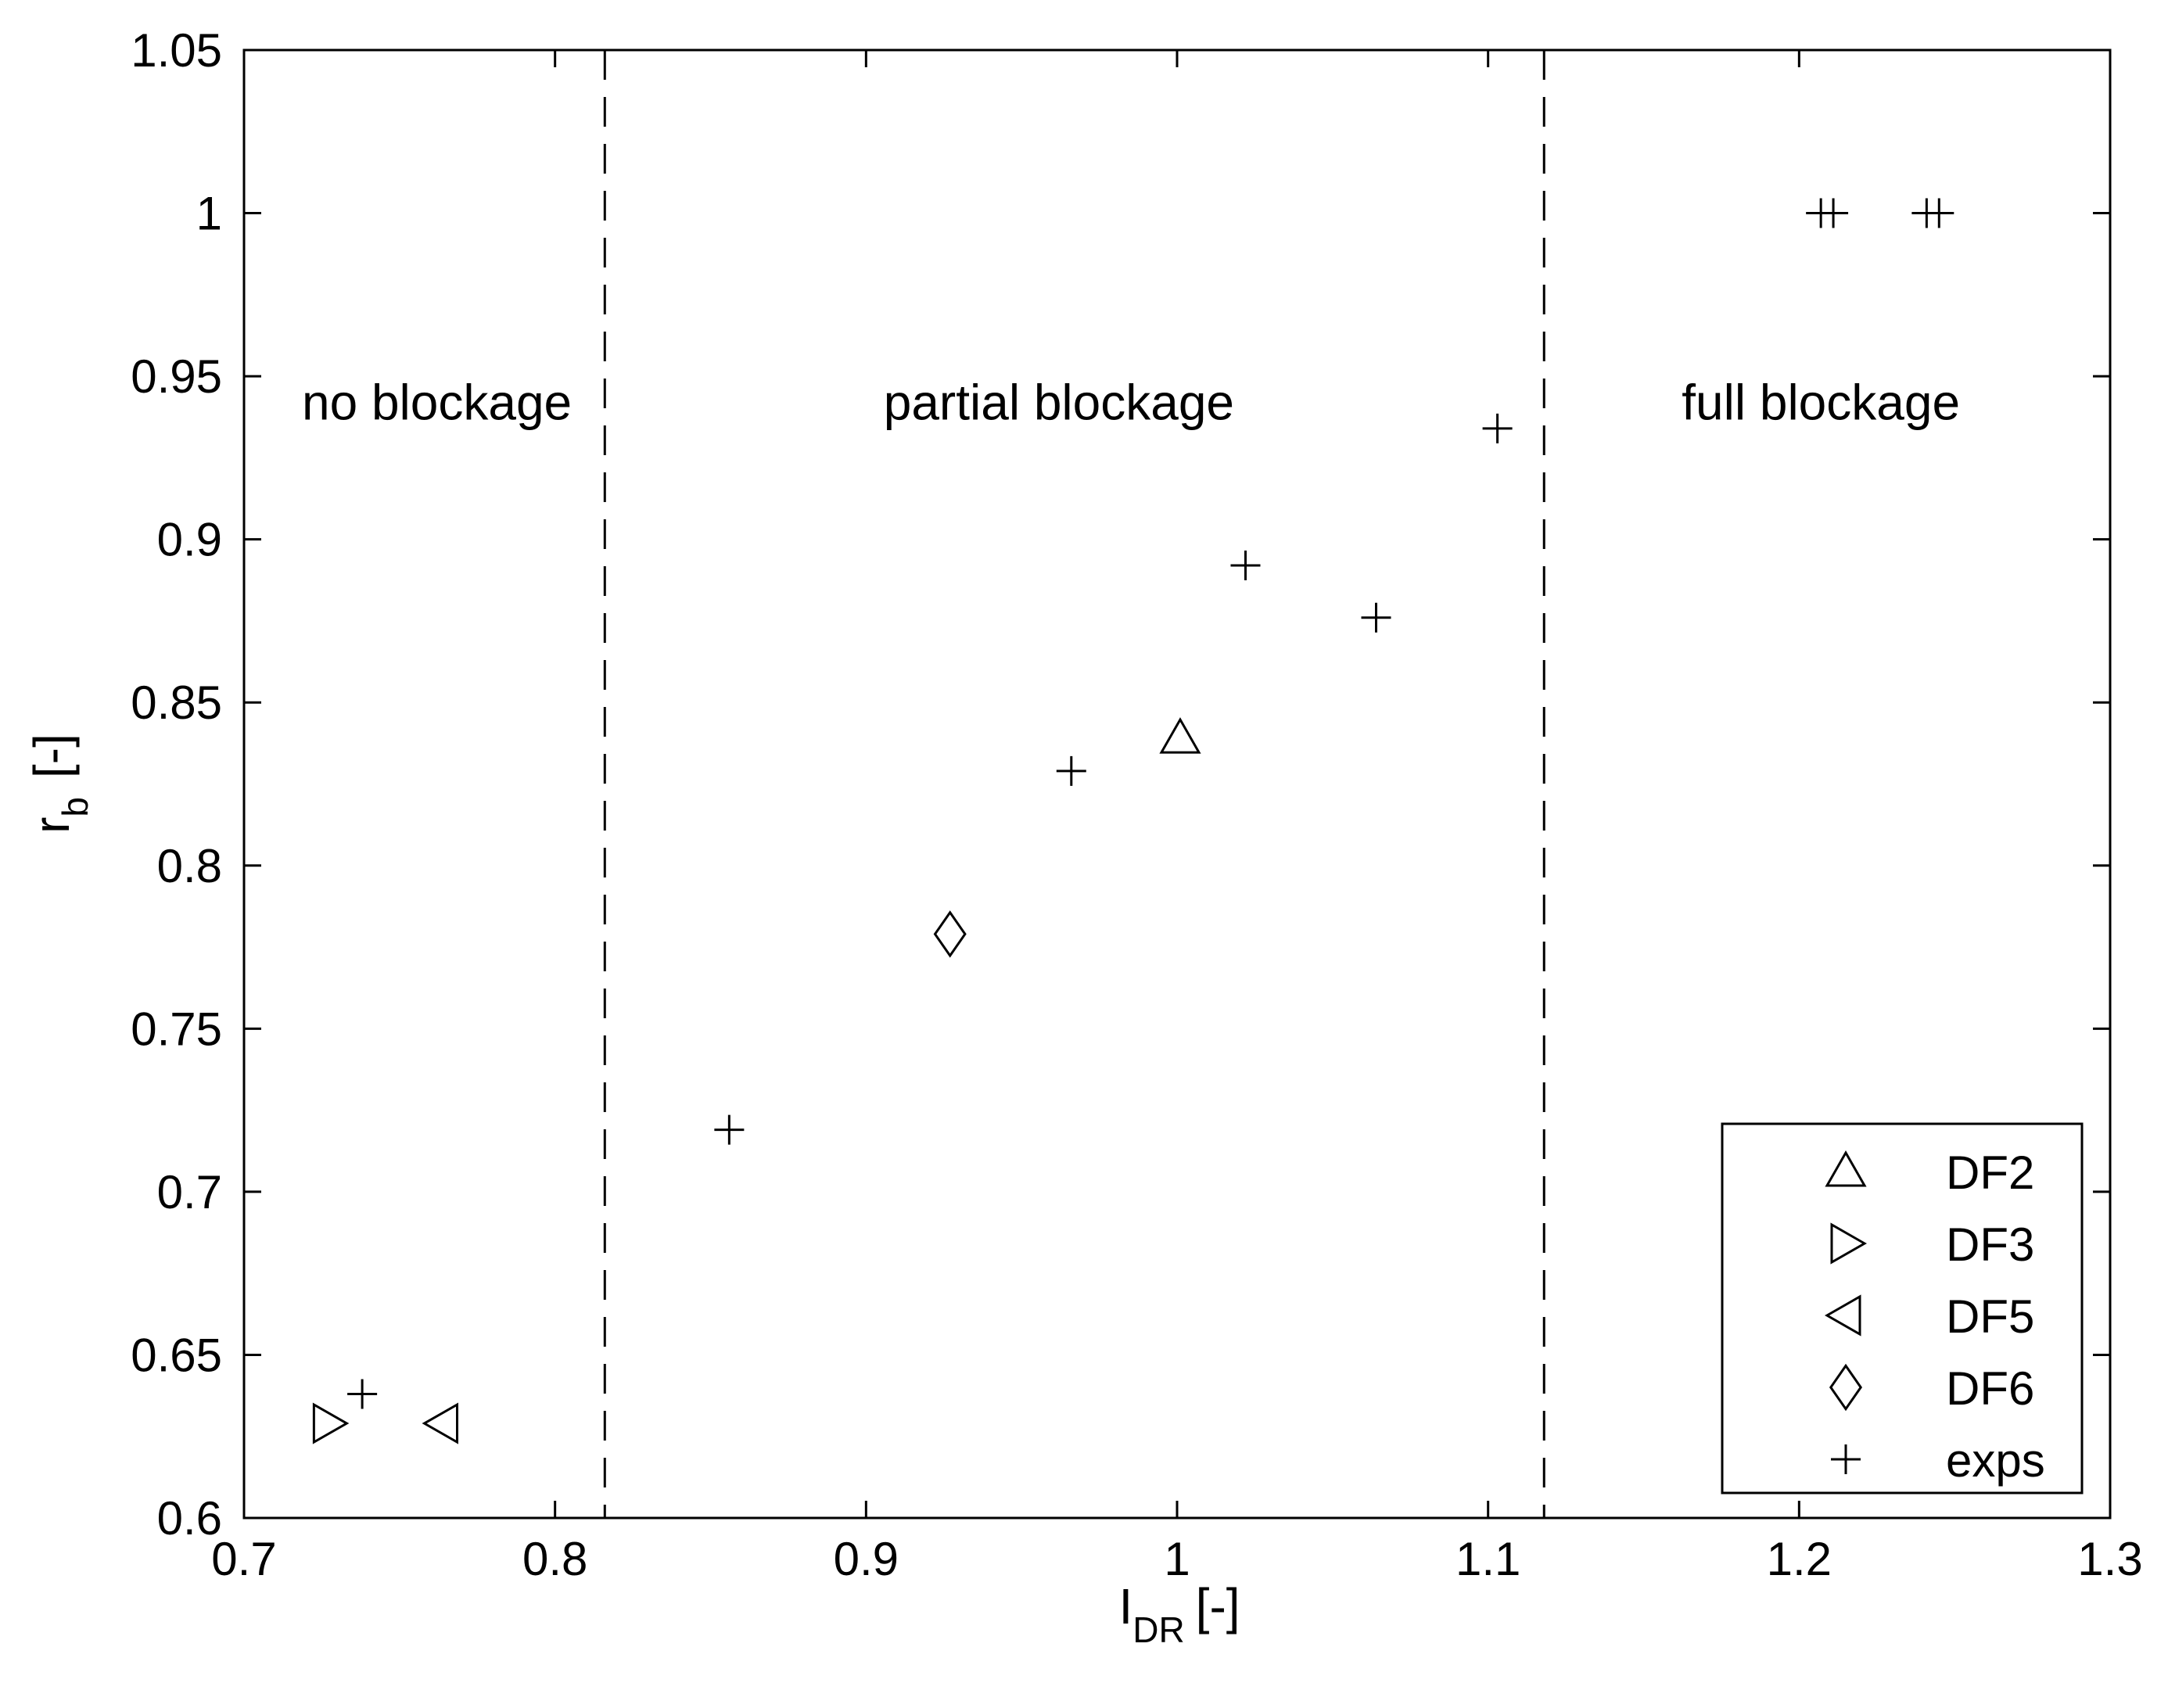 The width and height of the screenshot is (2168, 1708). I want to click on region-label: full blockage, so click(1821, 402).